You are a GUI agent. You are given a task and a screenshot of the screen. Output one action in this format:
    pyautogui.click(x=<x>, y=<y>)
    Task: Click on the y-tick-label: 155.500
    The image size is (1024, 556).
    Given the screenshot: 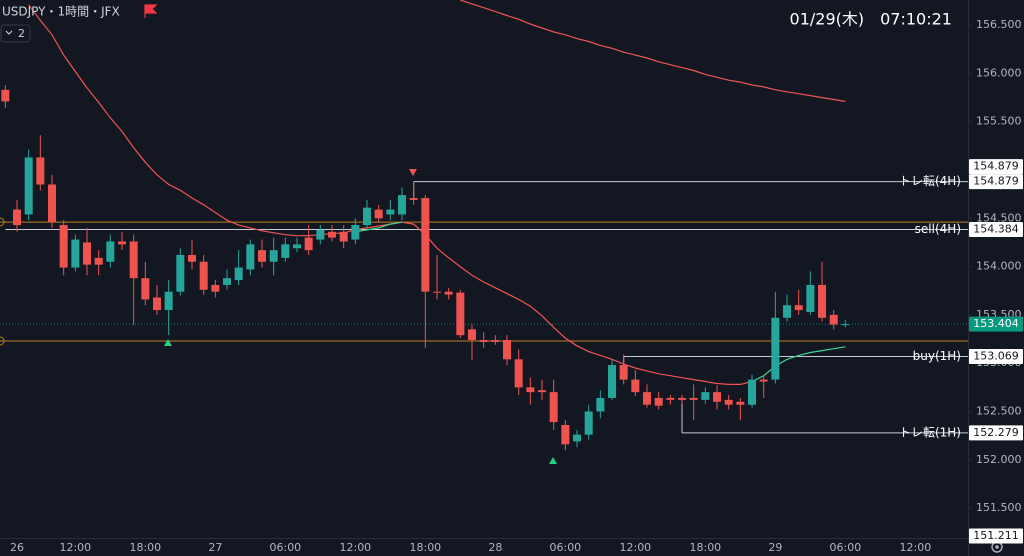 What is the action you would take?
    pyautogui.click(x=999, y=121)
    